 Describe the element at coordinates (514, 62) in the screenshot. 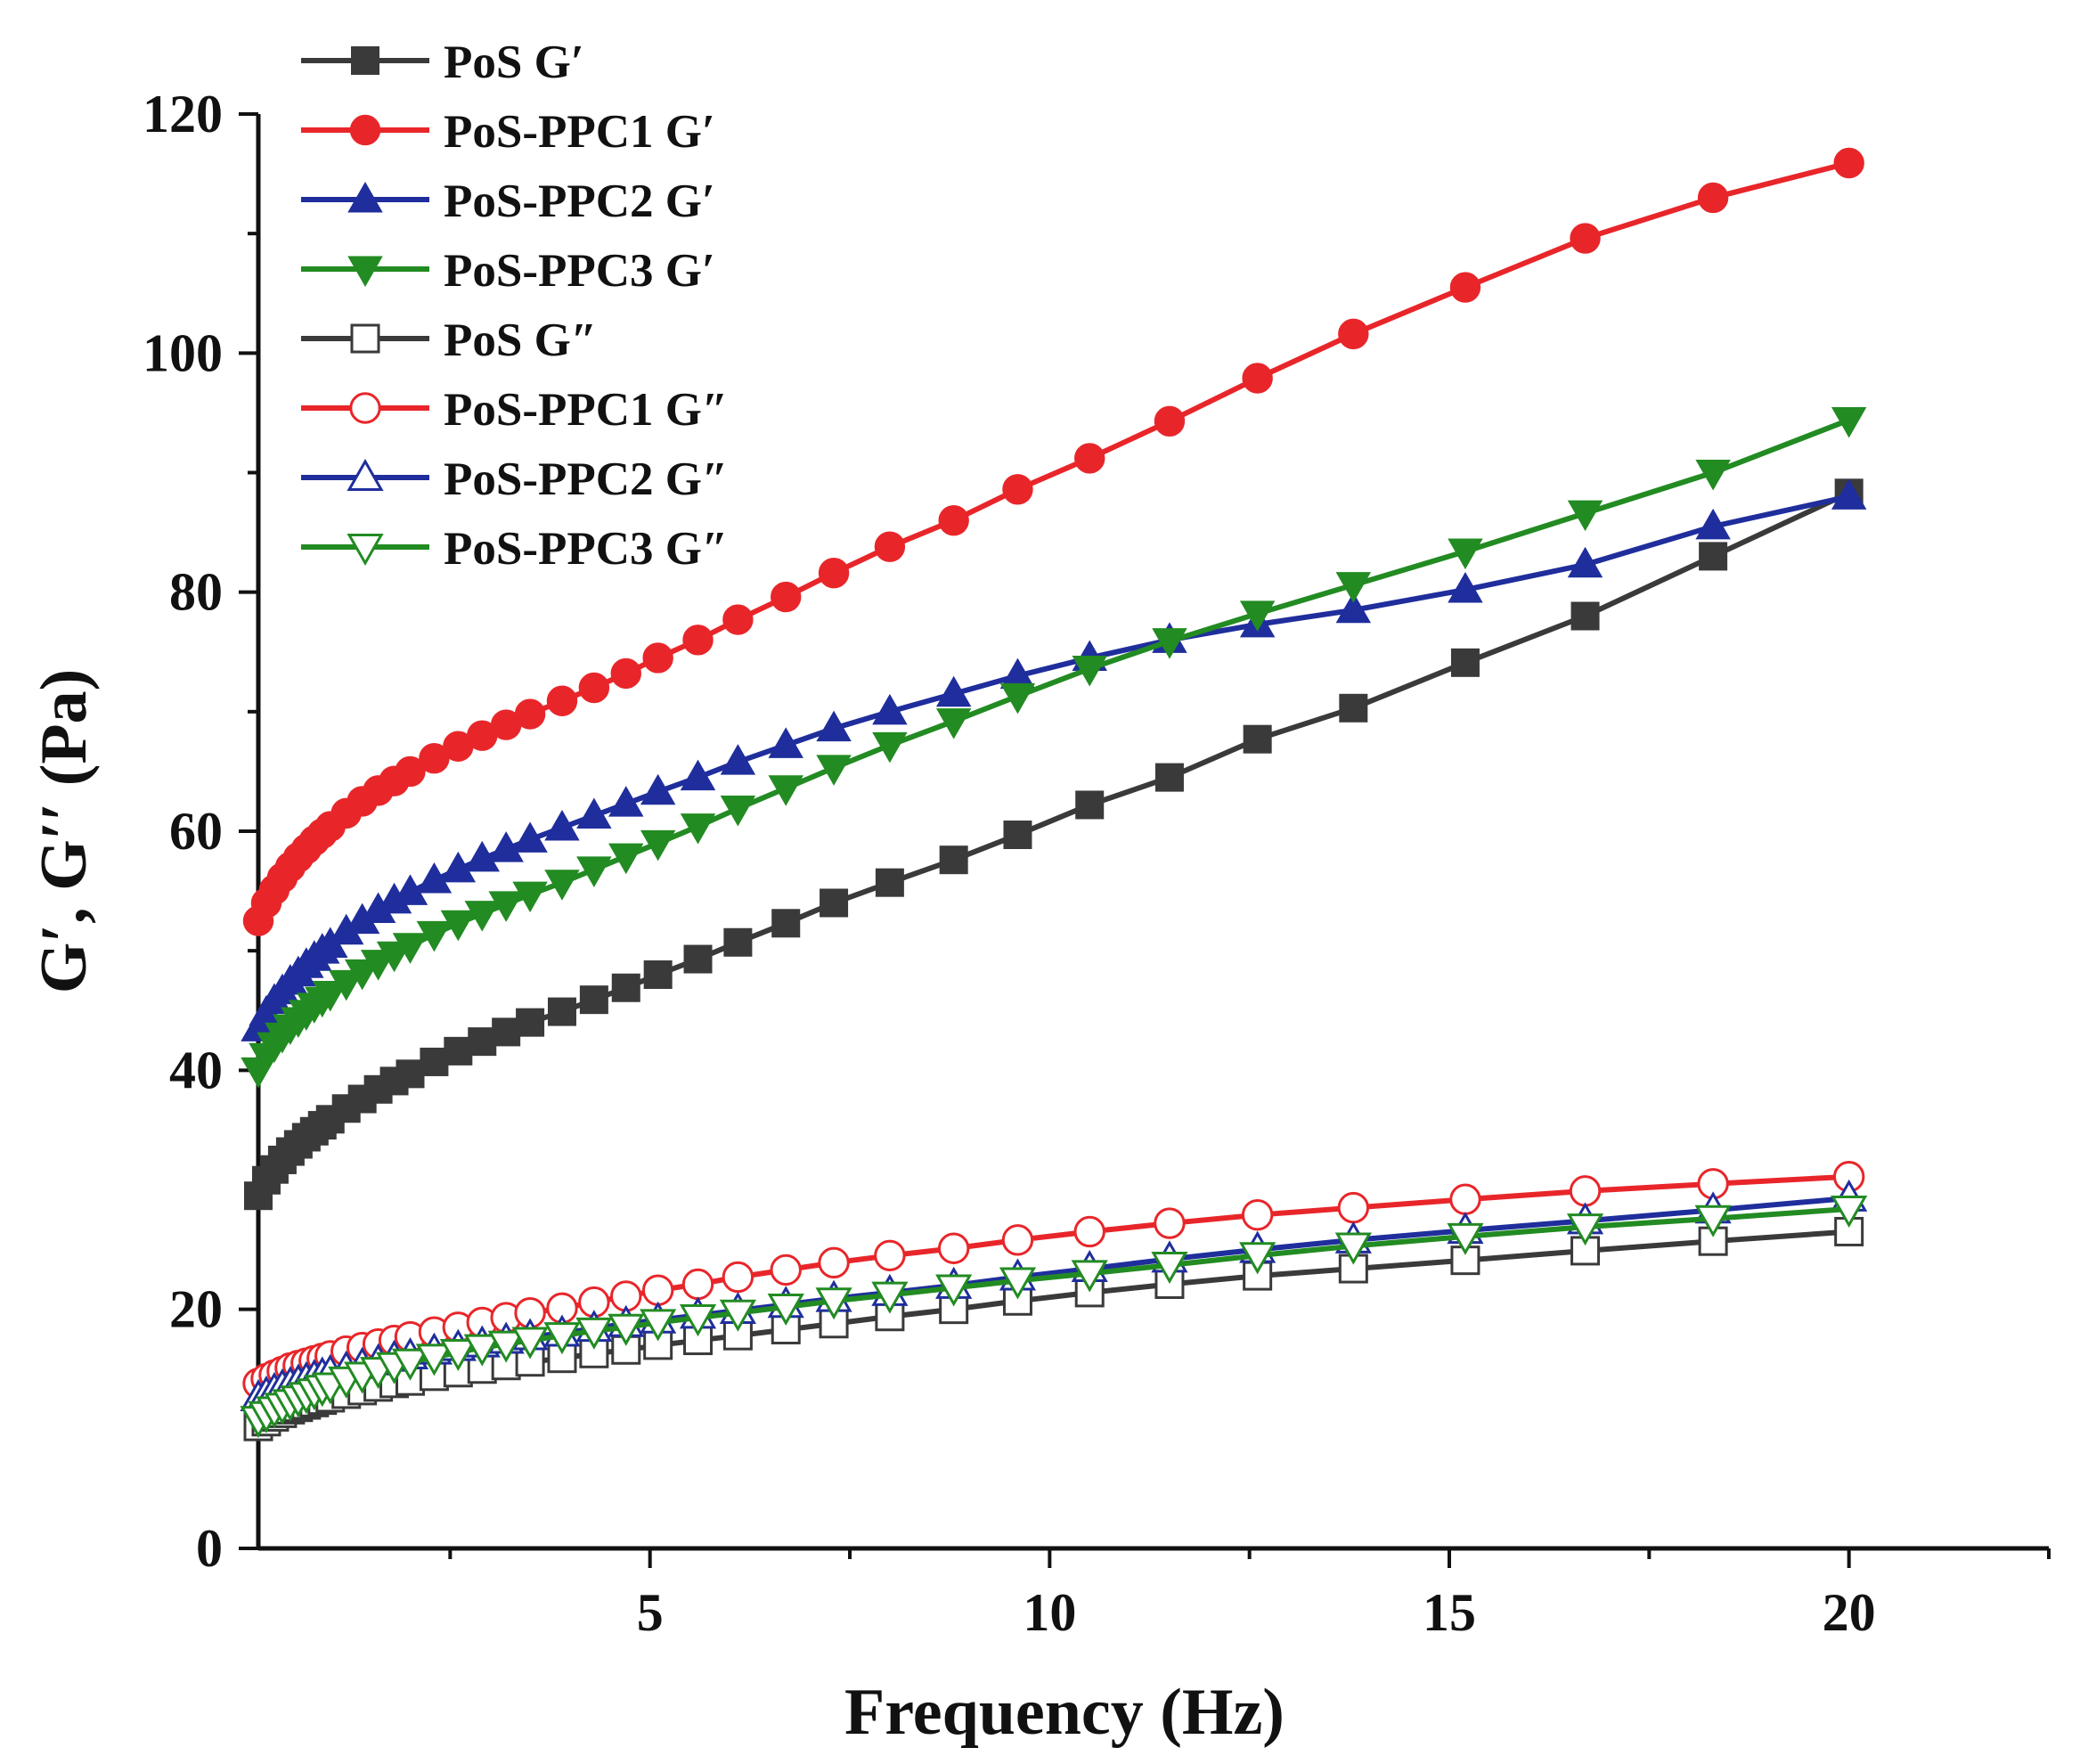

I see `legend-label: PoS G′` at that location.